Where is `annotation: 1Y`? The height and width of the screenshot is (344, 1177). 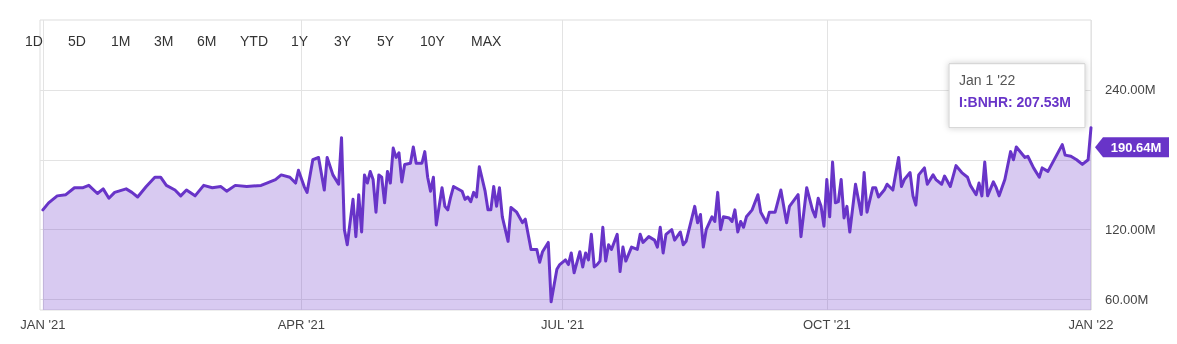
annotation: 1Y is located at coordinates (300, 41).